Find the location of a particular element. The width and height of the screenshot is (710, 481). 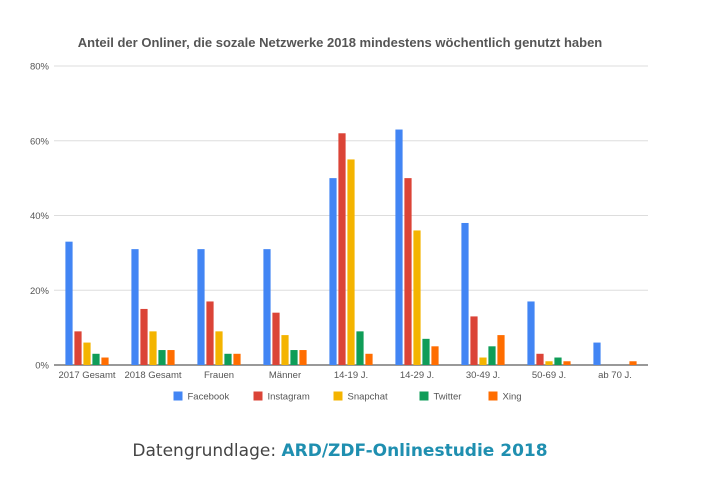

legend-swatch-snapchat is located at coordinates (338, 396).